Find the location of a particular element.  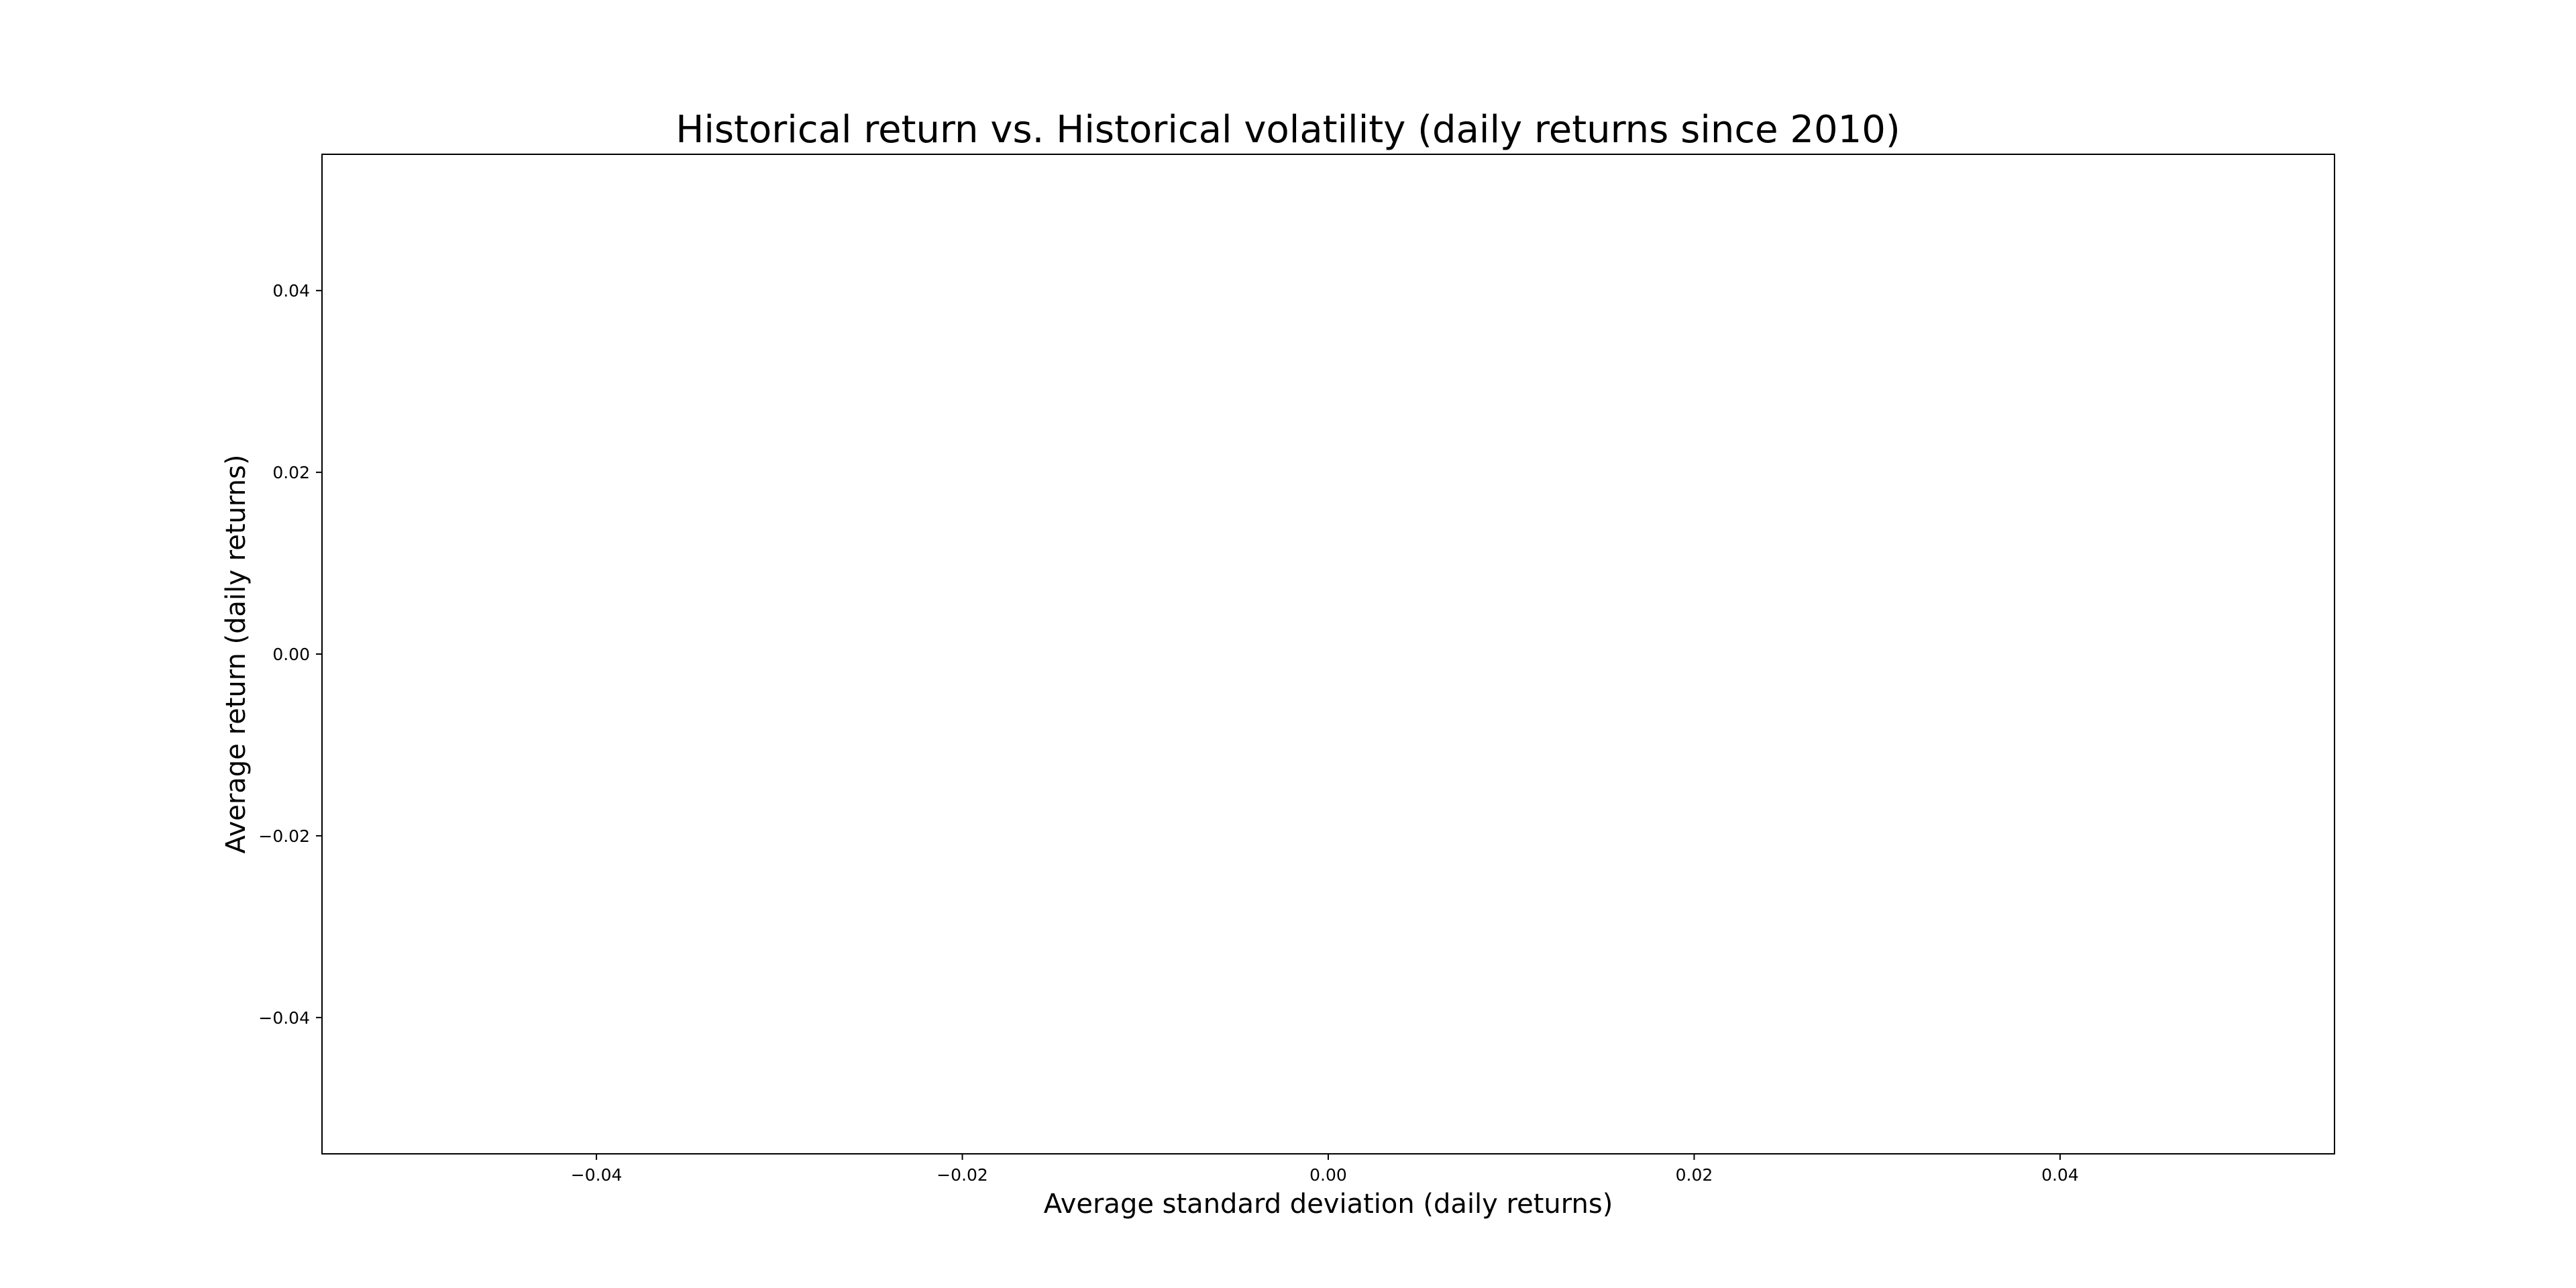

x-tick-label: 0.04 is located at coordinates (2060, 1175).